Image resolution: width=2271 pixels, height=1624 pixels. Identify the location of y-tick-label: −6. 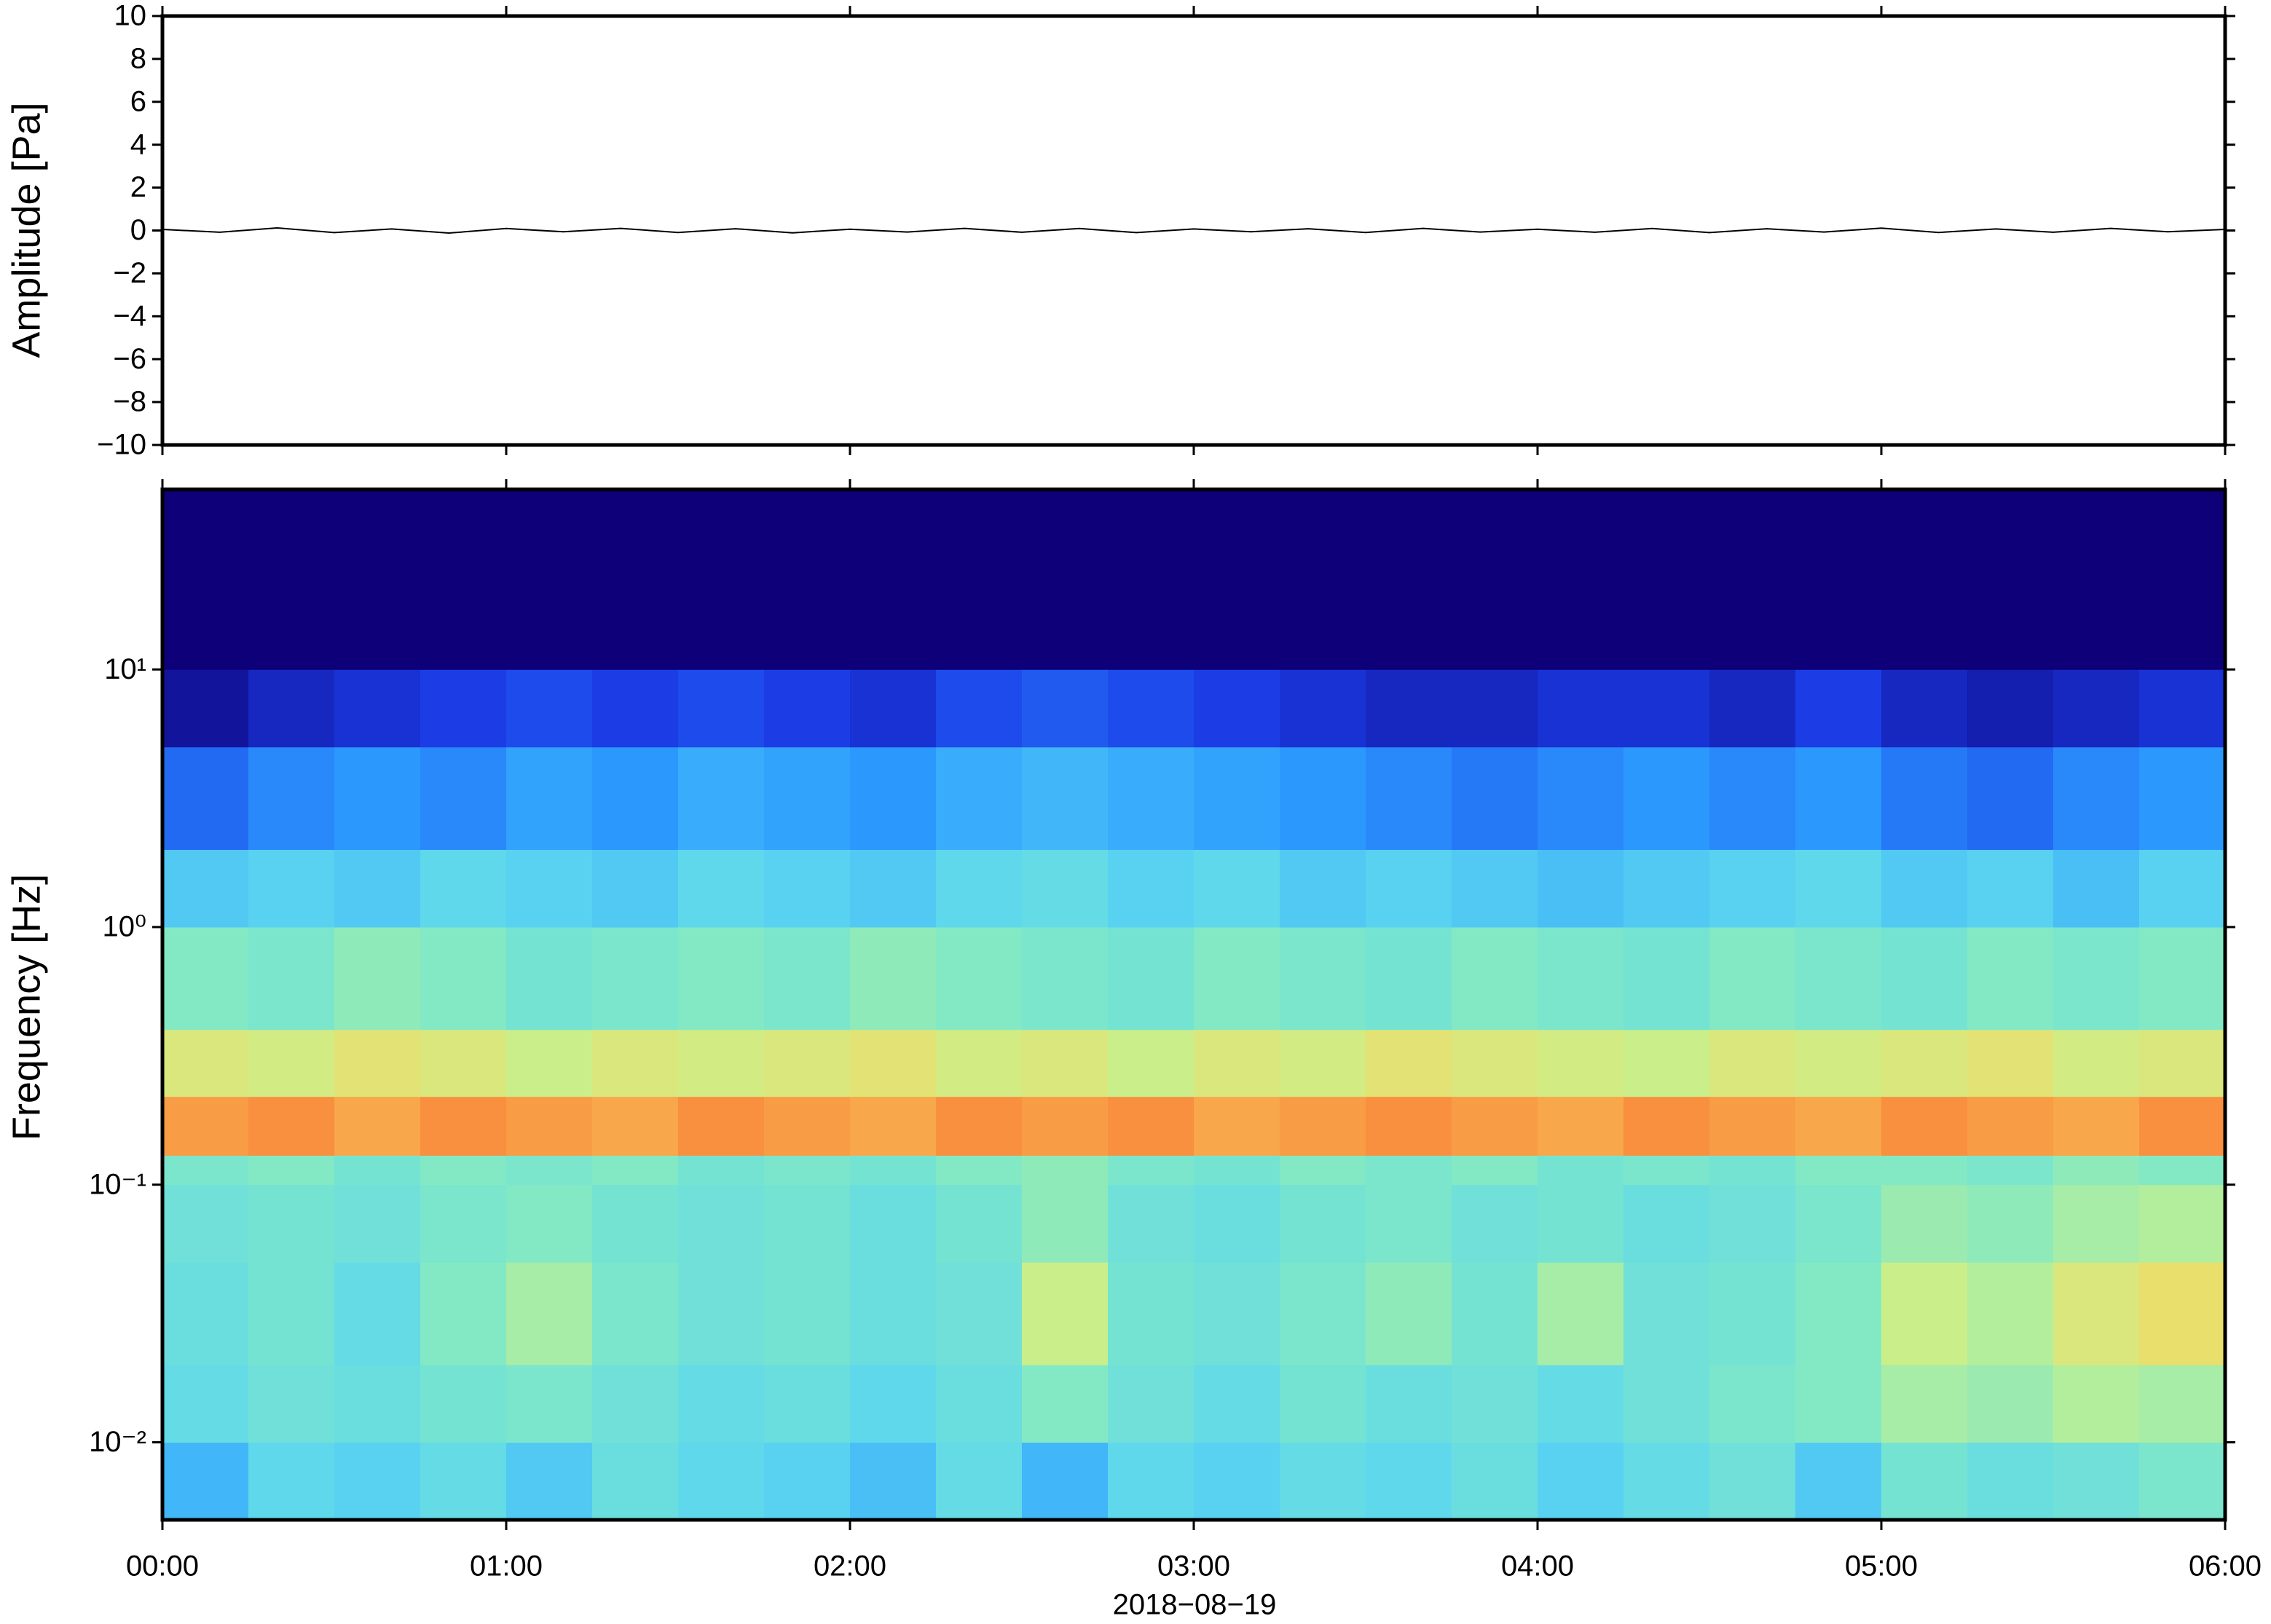
(129, 359).